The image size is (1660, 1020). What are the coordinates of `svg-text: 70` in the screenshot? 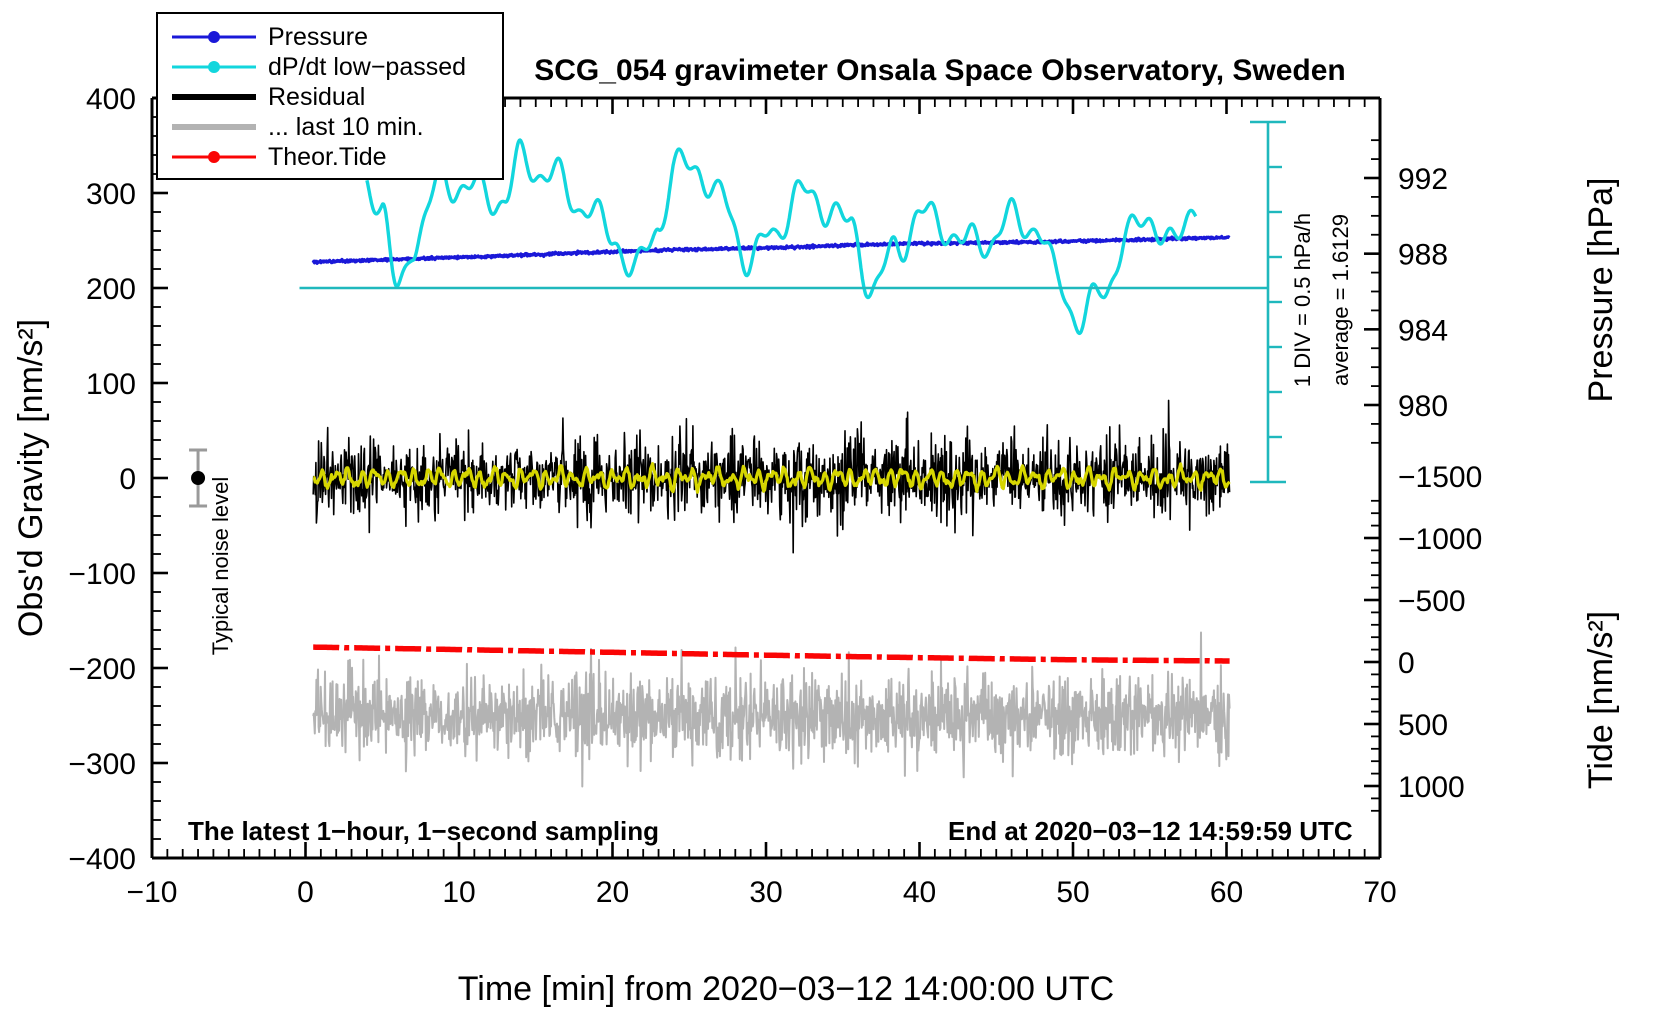 It's located at (1379, 892).